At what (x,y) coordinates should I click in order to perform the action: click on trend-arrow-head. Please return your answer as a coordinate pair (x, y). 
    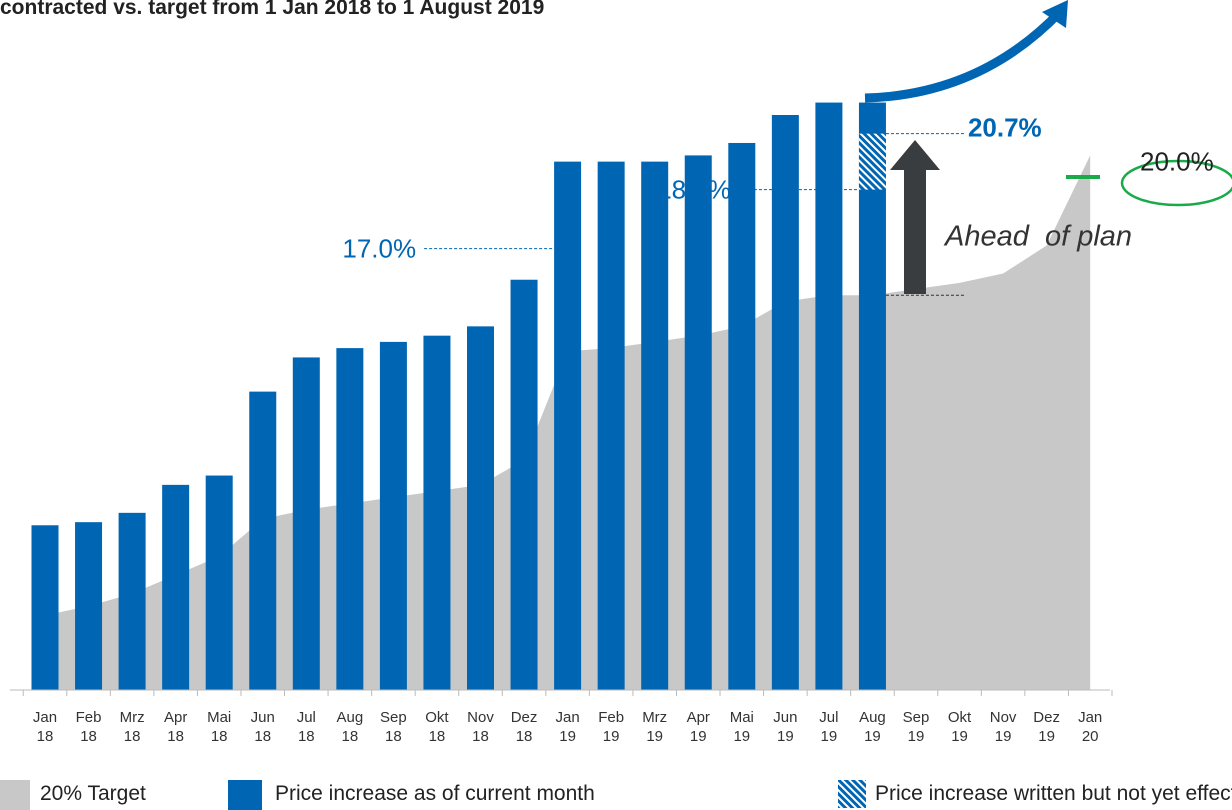
    Looking at the image, I should click on (1055, 14).